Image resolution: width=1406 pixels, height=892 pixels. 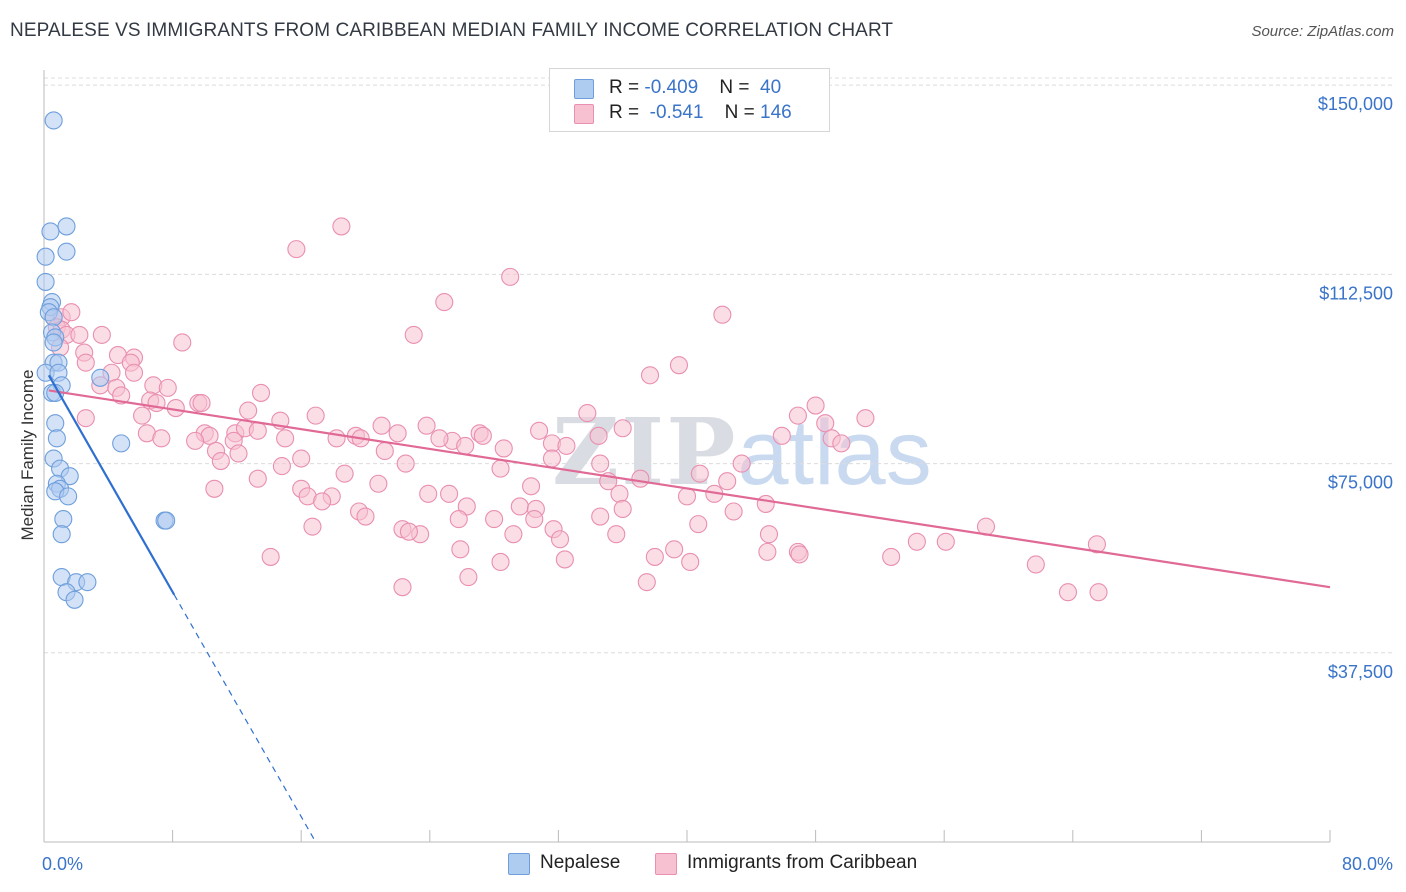 What do you see at coordinates (776, 112) in the screenshot?
I see `n-value: 146` at bounding box center [776, 112].